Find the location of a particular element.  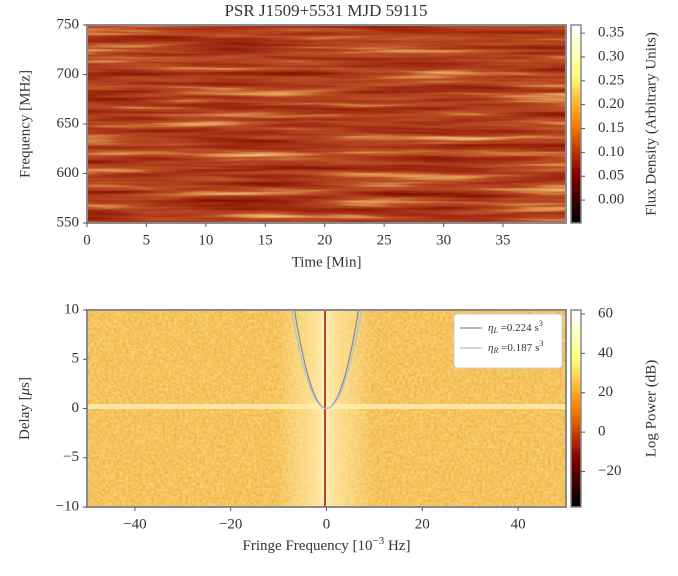

x-axis-label-part: Fringe Frequency [10 is located at coordinates (308, 546).